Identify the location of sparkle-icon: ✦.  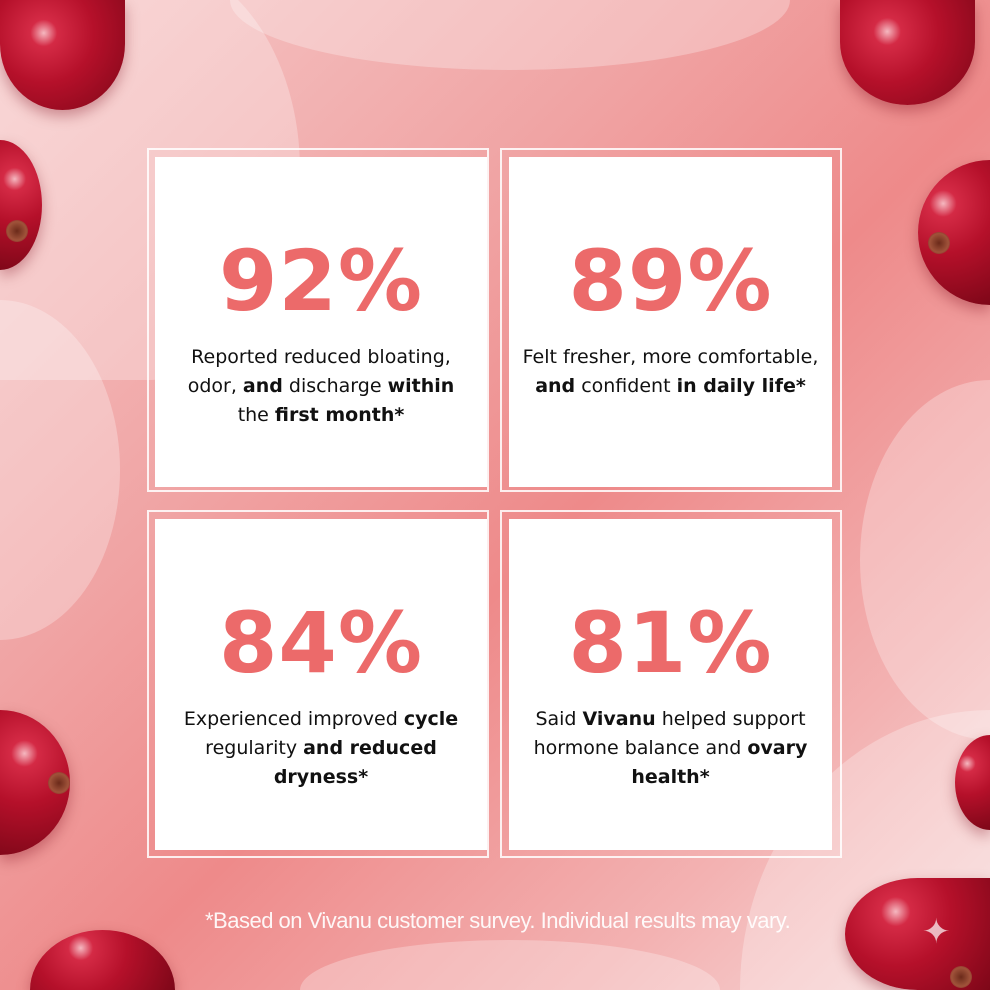
(936, 932).